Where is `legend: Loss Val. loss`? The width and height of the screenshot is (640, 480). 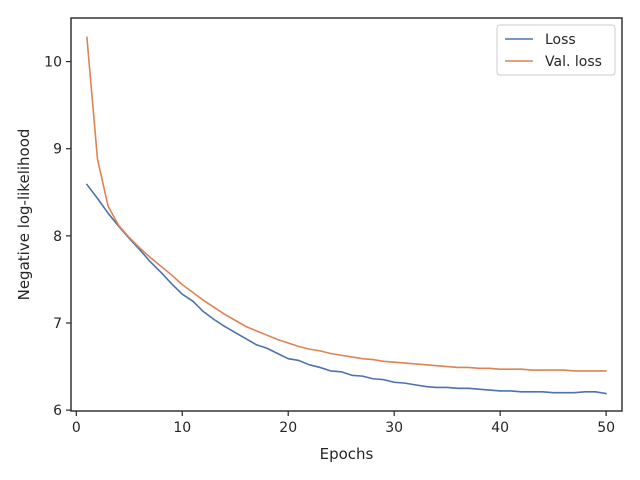
legend: Loss Val. loss is located at coordinates (556, 50).